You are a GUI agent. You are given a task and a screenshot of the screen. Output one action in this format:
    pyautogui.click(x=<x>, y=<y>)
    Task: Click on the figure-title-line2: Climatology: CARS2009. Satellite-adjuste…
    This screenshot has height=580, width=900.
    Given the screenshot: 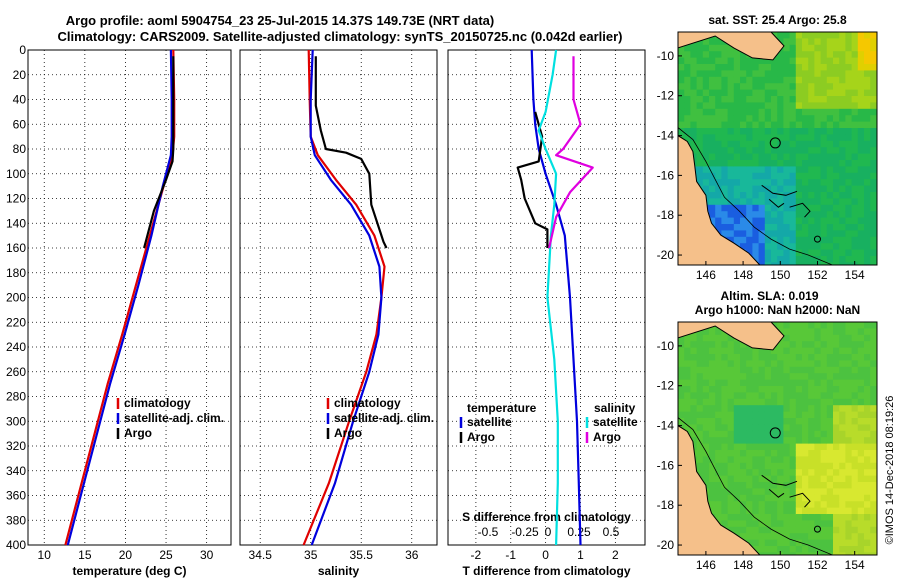 What is the action you would take?
    pyautogui.click(x=340, y=36)
    